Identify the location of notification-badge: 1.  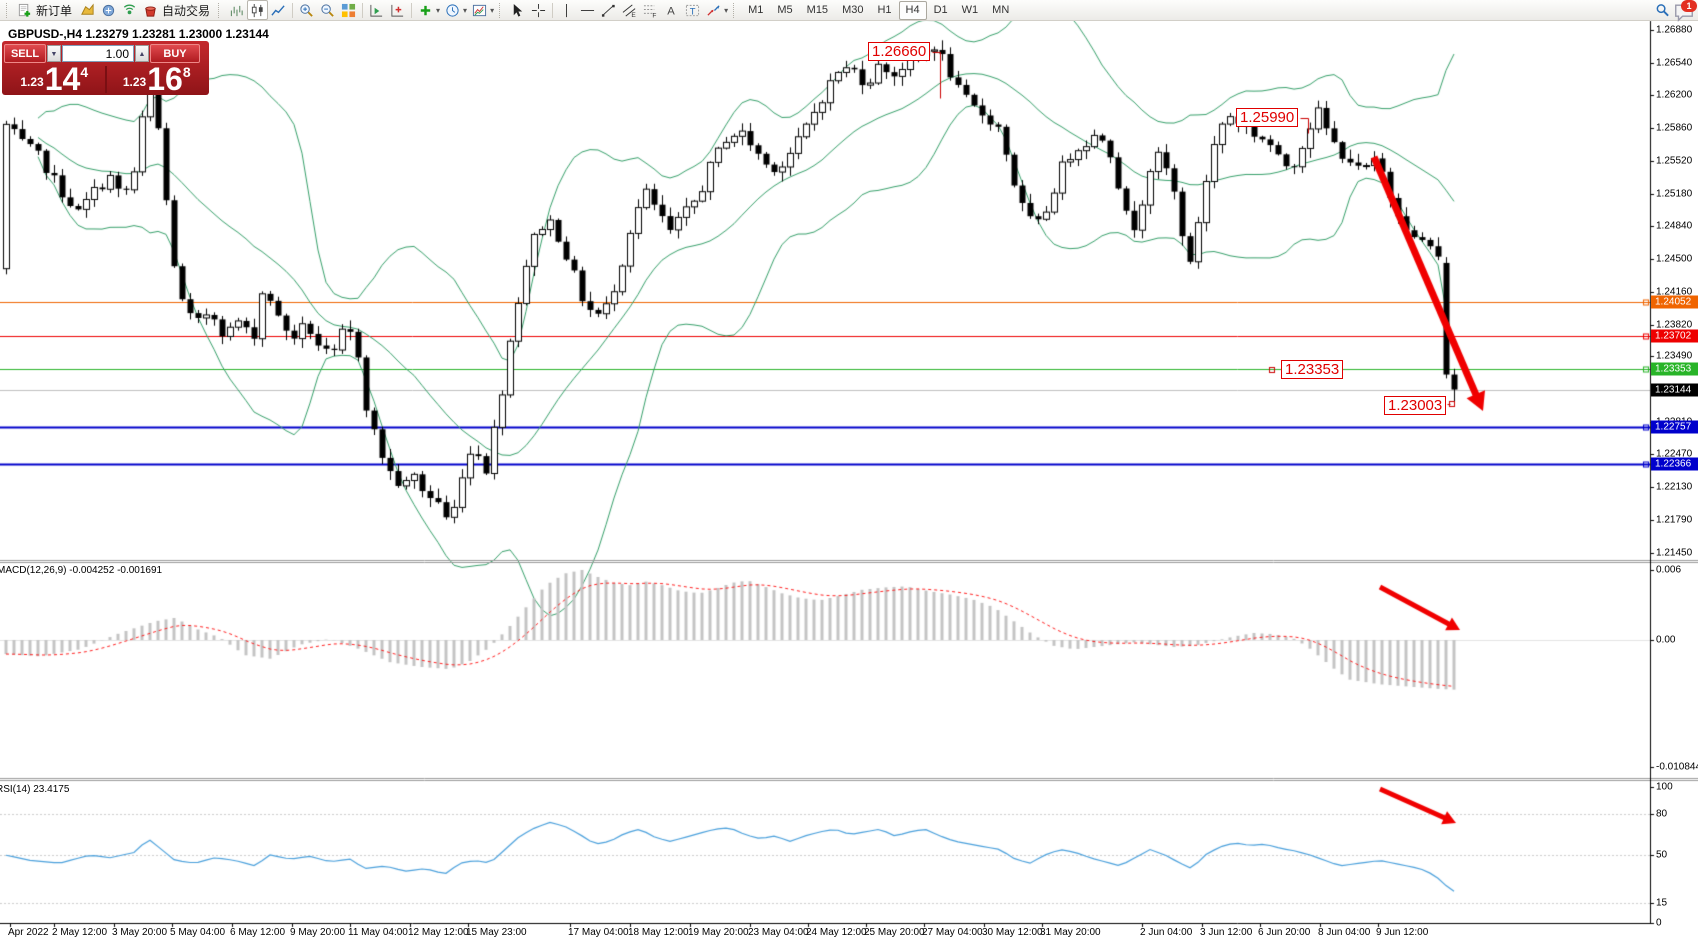
(1689, 6).